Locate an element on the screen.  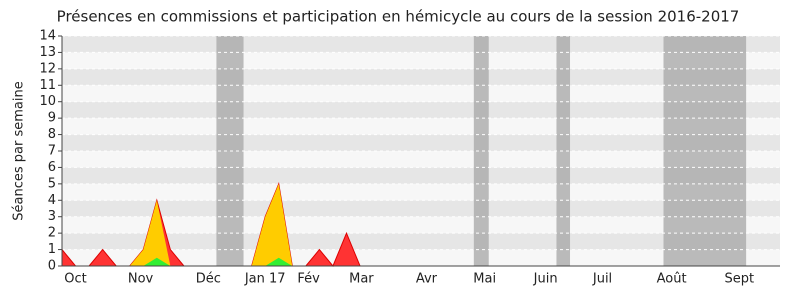
y-tick-label: 4 is located at coordinates (52, 200).